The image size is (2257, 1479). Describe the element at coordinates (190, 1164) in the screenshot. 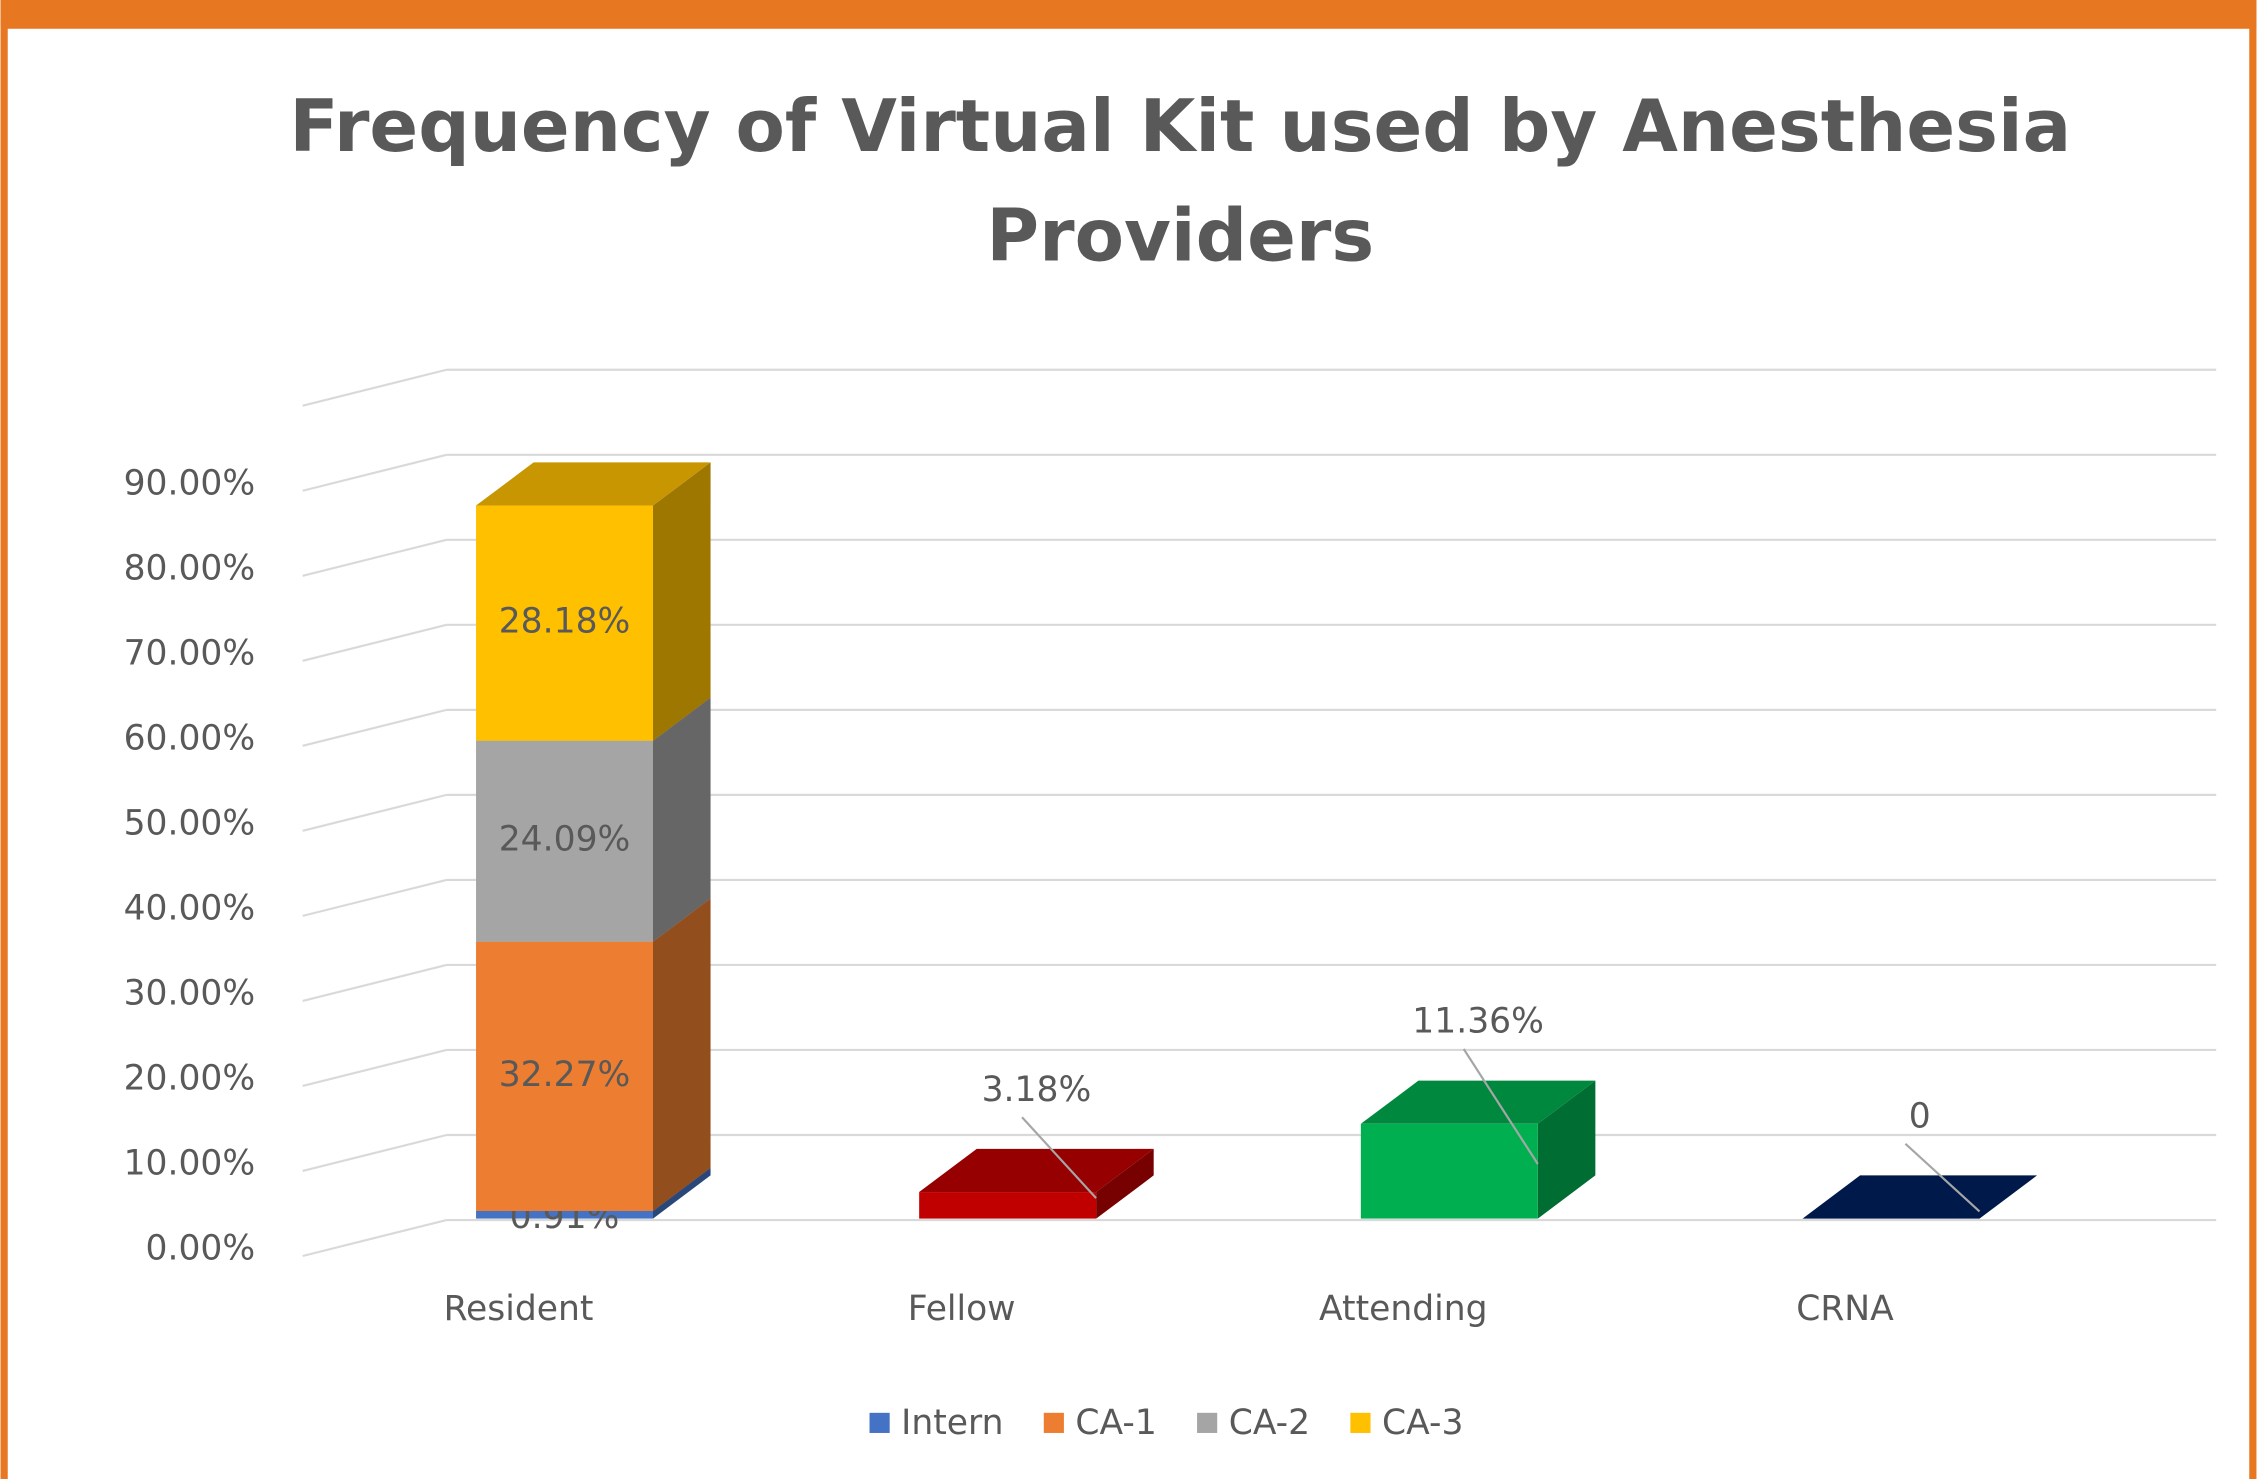

I see `y-tick-label: 10.00%` at that location.